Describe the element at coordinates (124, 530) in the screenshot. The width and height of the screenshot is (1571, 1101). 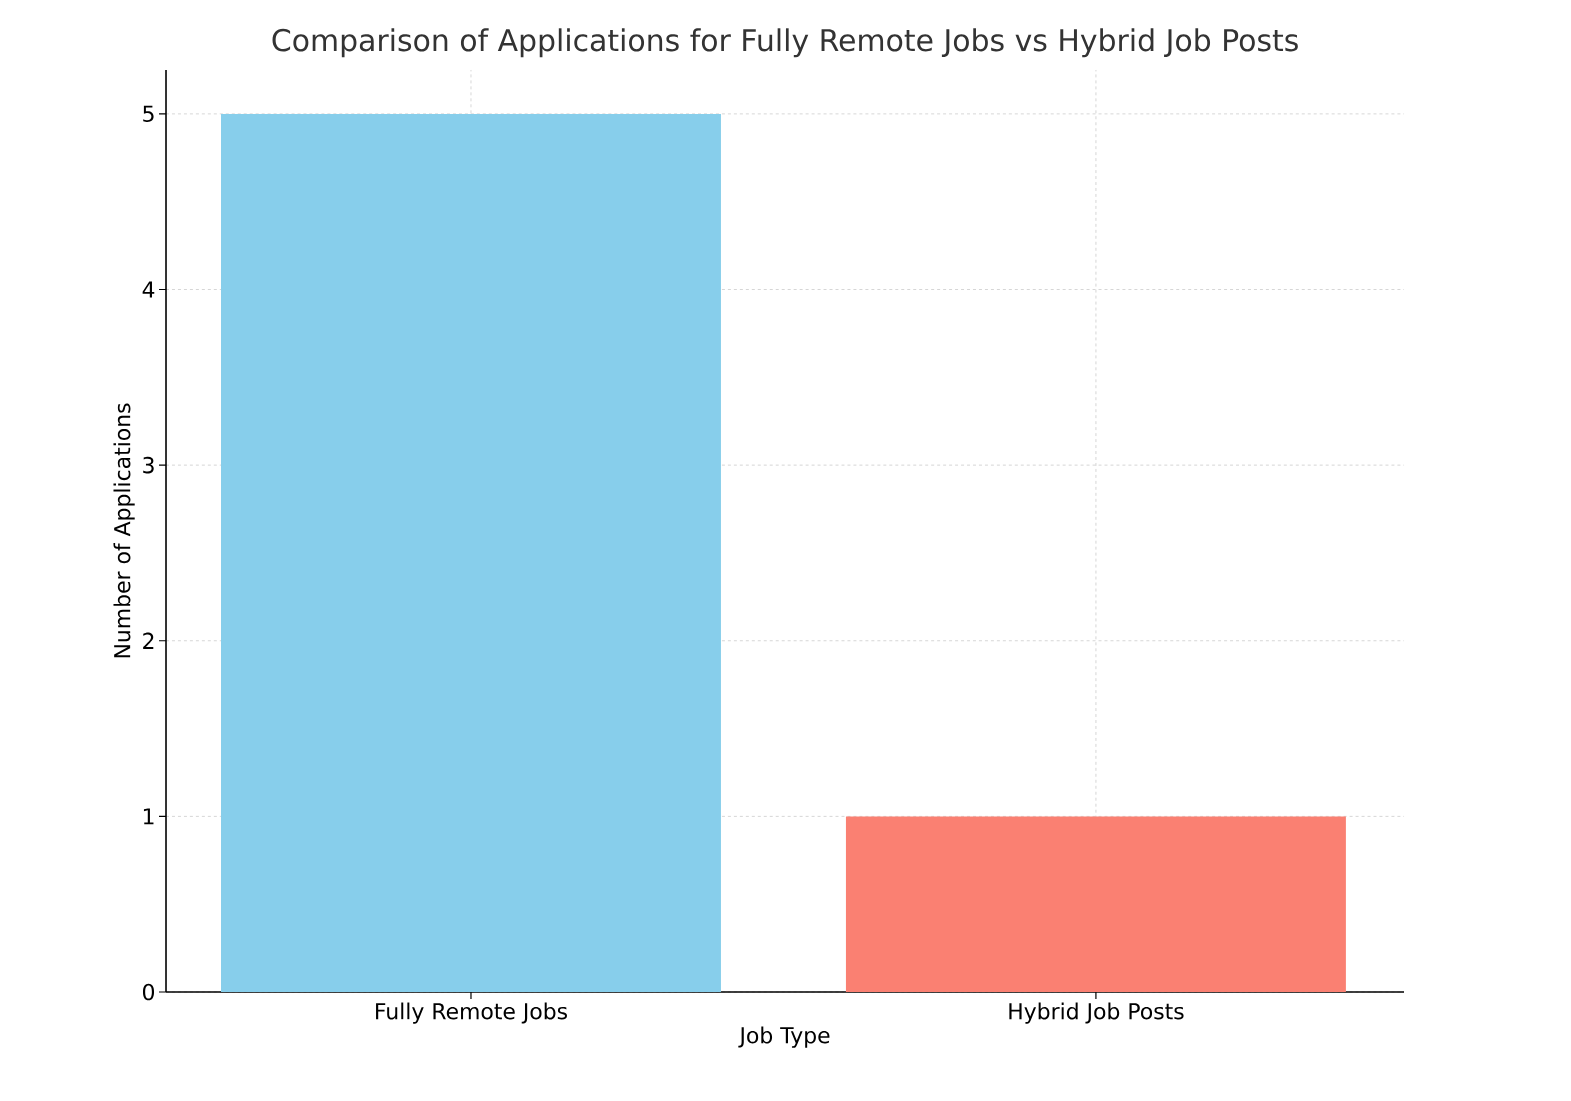
I see `y-axis-title: Number of Applications` at that location.